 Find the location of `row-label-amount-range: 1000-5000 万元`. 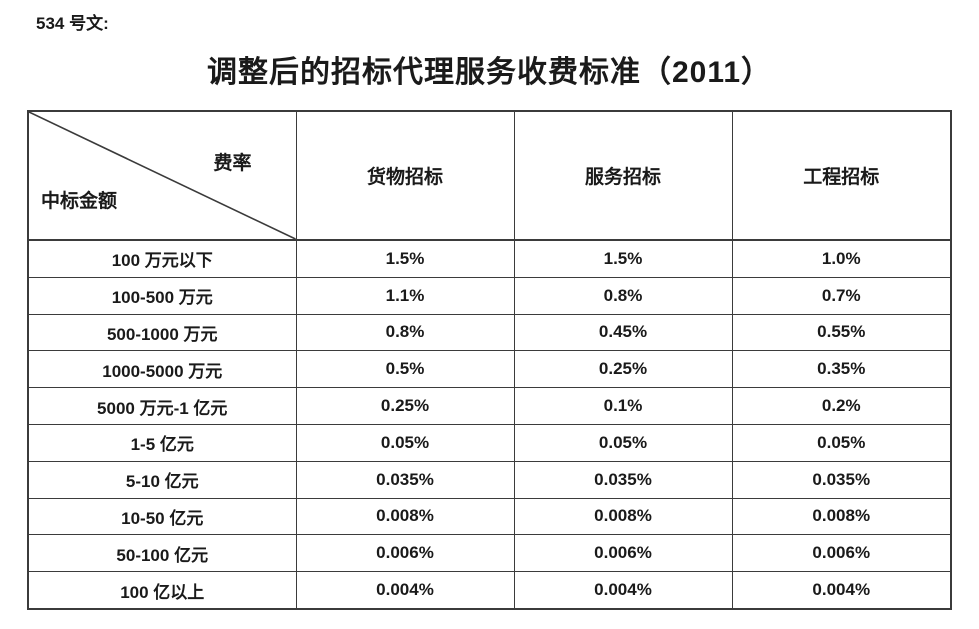

row-label-amount-range: 1000-5000 万元 is located at coordinates (162, 369).